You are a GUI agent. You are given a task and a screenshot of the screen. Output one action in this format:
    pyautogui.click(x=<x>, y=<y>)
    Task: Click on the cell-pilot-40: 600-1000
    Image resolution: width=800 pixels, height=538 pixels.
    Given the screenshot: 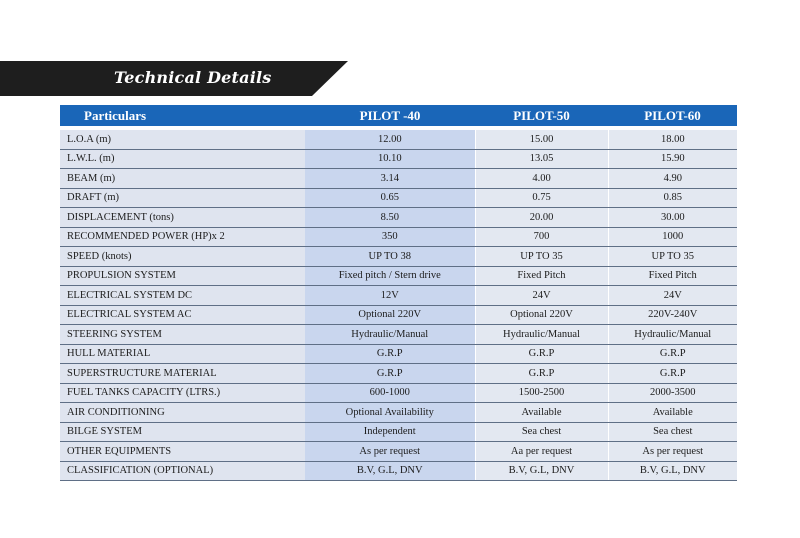 What is the action you would take?
    pyautogui.click(x=390, y=392)
    